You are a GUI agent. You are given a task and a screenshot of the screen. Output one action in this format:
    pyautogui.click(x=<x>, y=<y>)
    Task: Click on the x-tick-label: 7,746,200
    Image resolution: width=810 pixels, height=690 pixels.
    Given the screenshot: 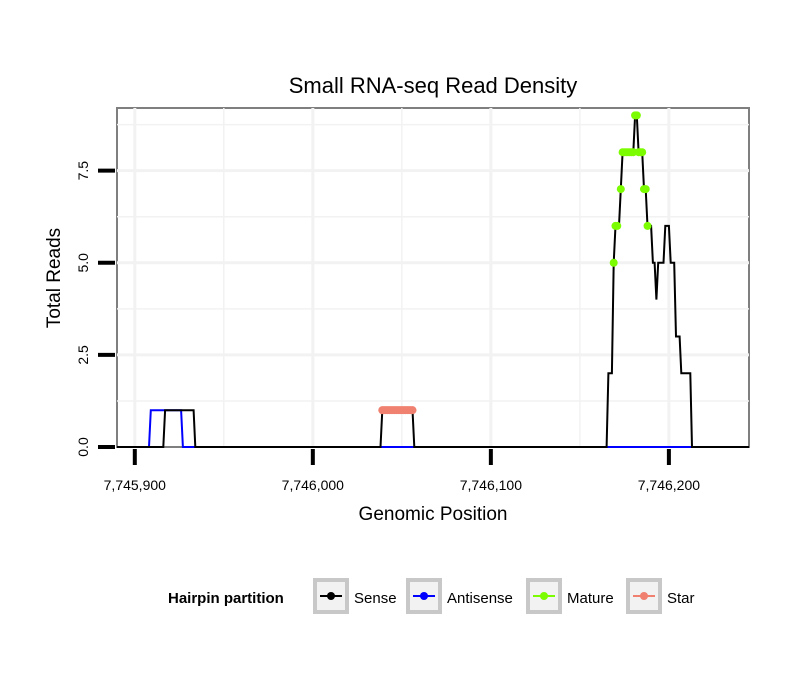 What is the action you would take?
    pyautogui.click(x=669, y=485)
    